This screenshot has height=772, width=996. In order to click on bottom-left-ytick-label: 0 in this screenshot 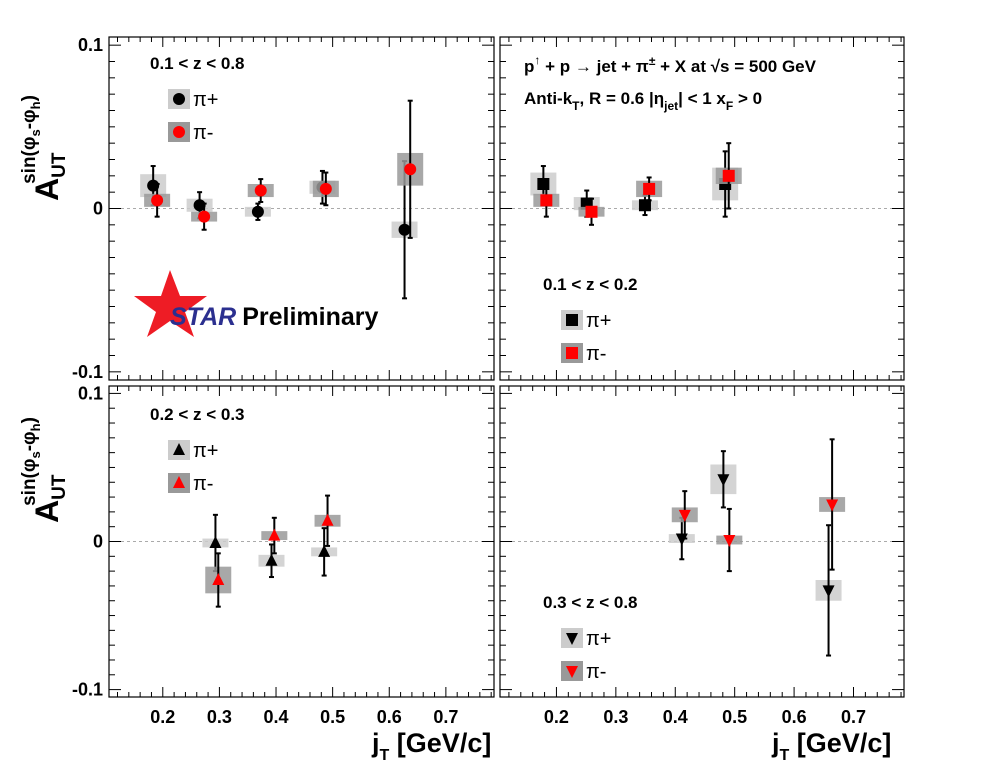, I will do `click(98, 542)`.